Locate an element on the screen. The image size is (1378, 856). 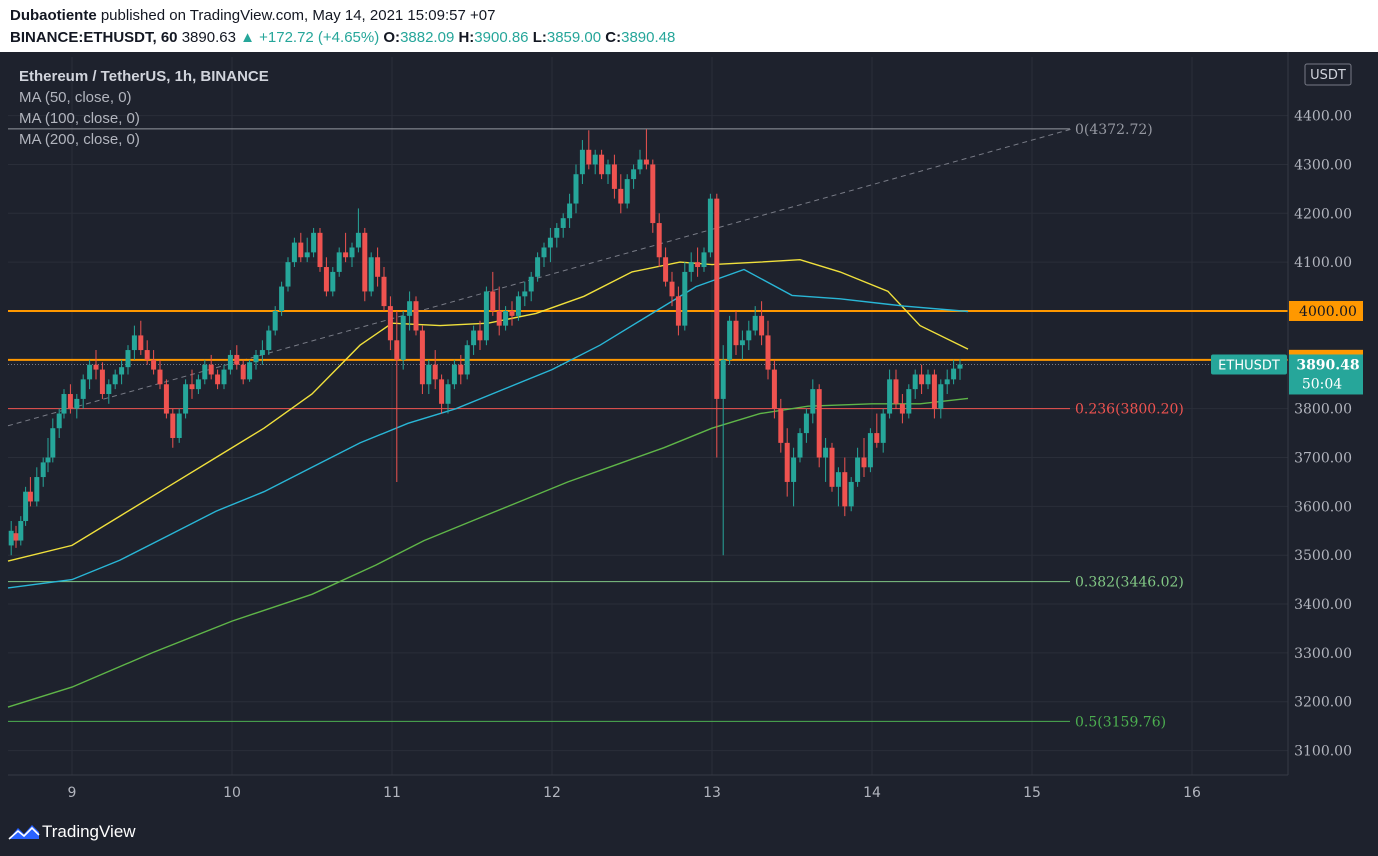
currency-label: USDT is located at coordinates (1328, 75).